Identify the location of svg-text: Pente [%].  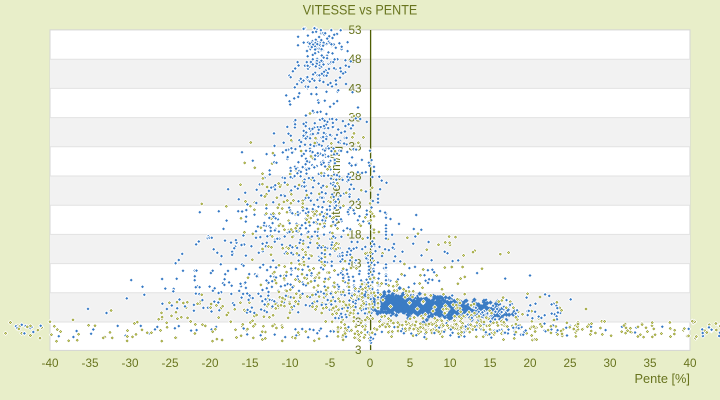
(663, 378).